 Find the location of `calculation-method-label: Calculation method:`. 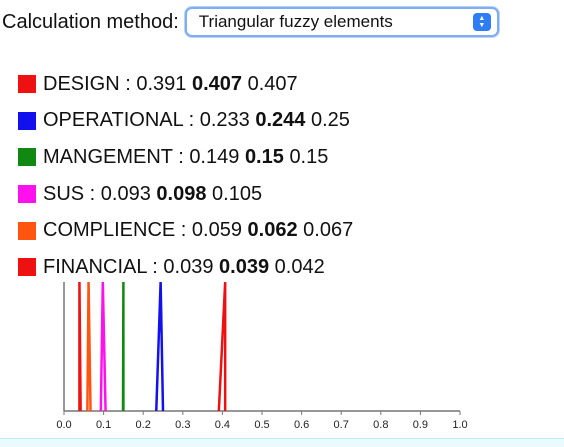

calculation-method-label: Calculation method: is located at coordinates (90, 22).